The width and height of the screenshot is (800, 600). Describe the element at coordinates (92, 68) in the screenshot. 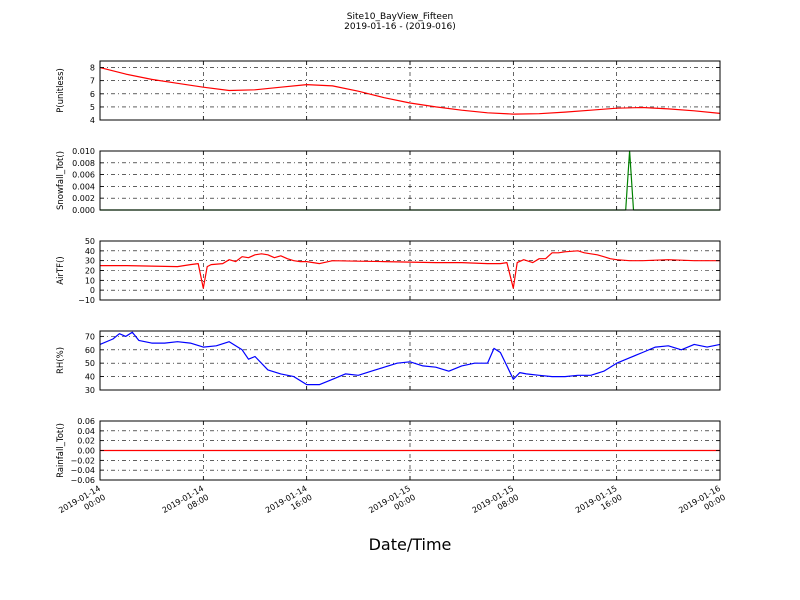

I see `y-tick-label: 8` at that location.